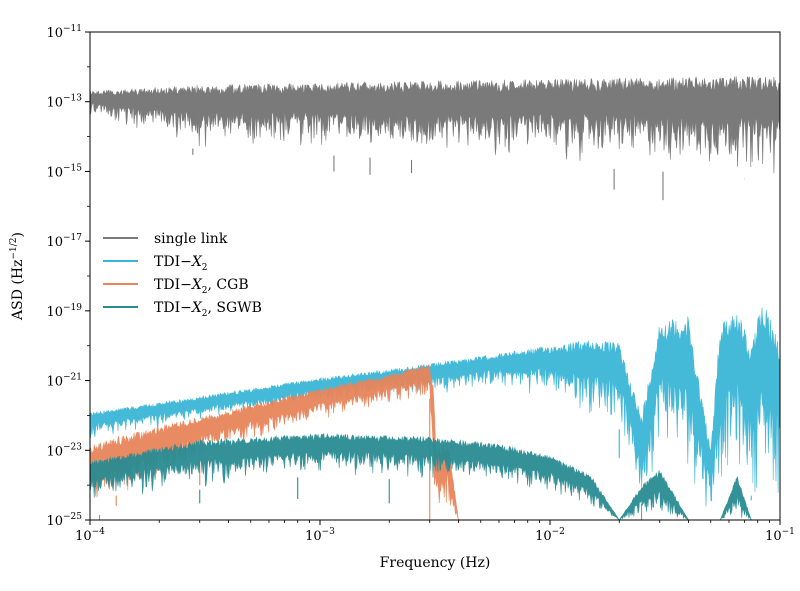 The height and width of the screenshot is (591, 800). I want to click on y-tick-label: 10−19, so click(64, 311).